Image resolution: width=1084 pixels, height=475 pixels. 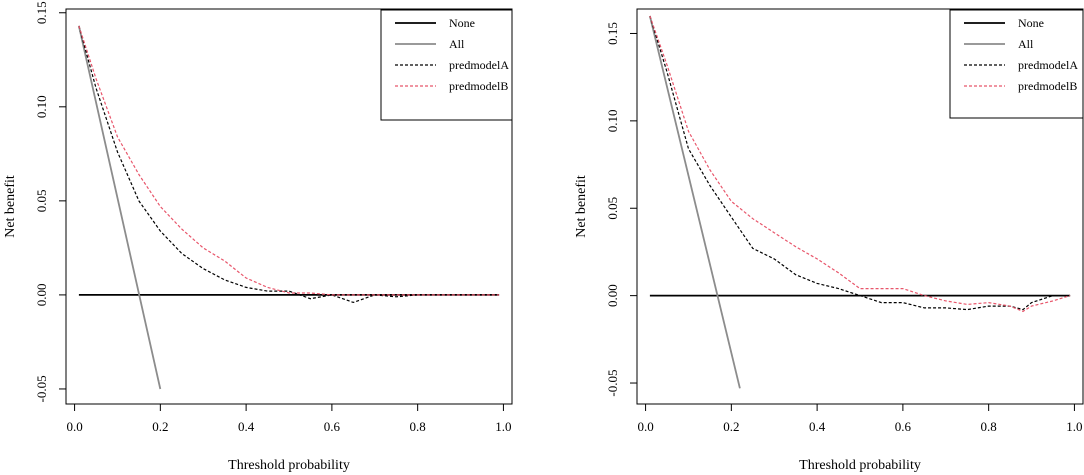 I want to click on legend-box, so click(x=1016, y=64).